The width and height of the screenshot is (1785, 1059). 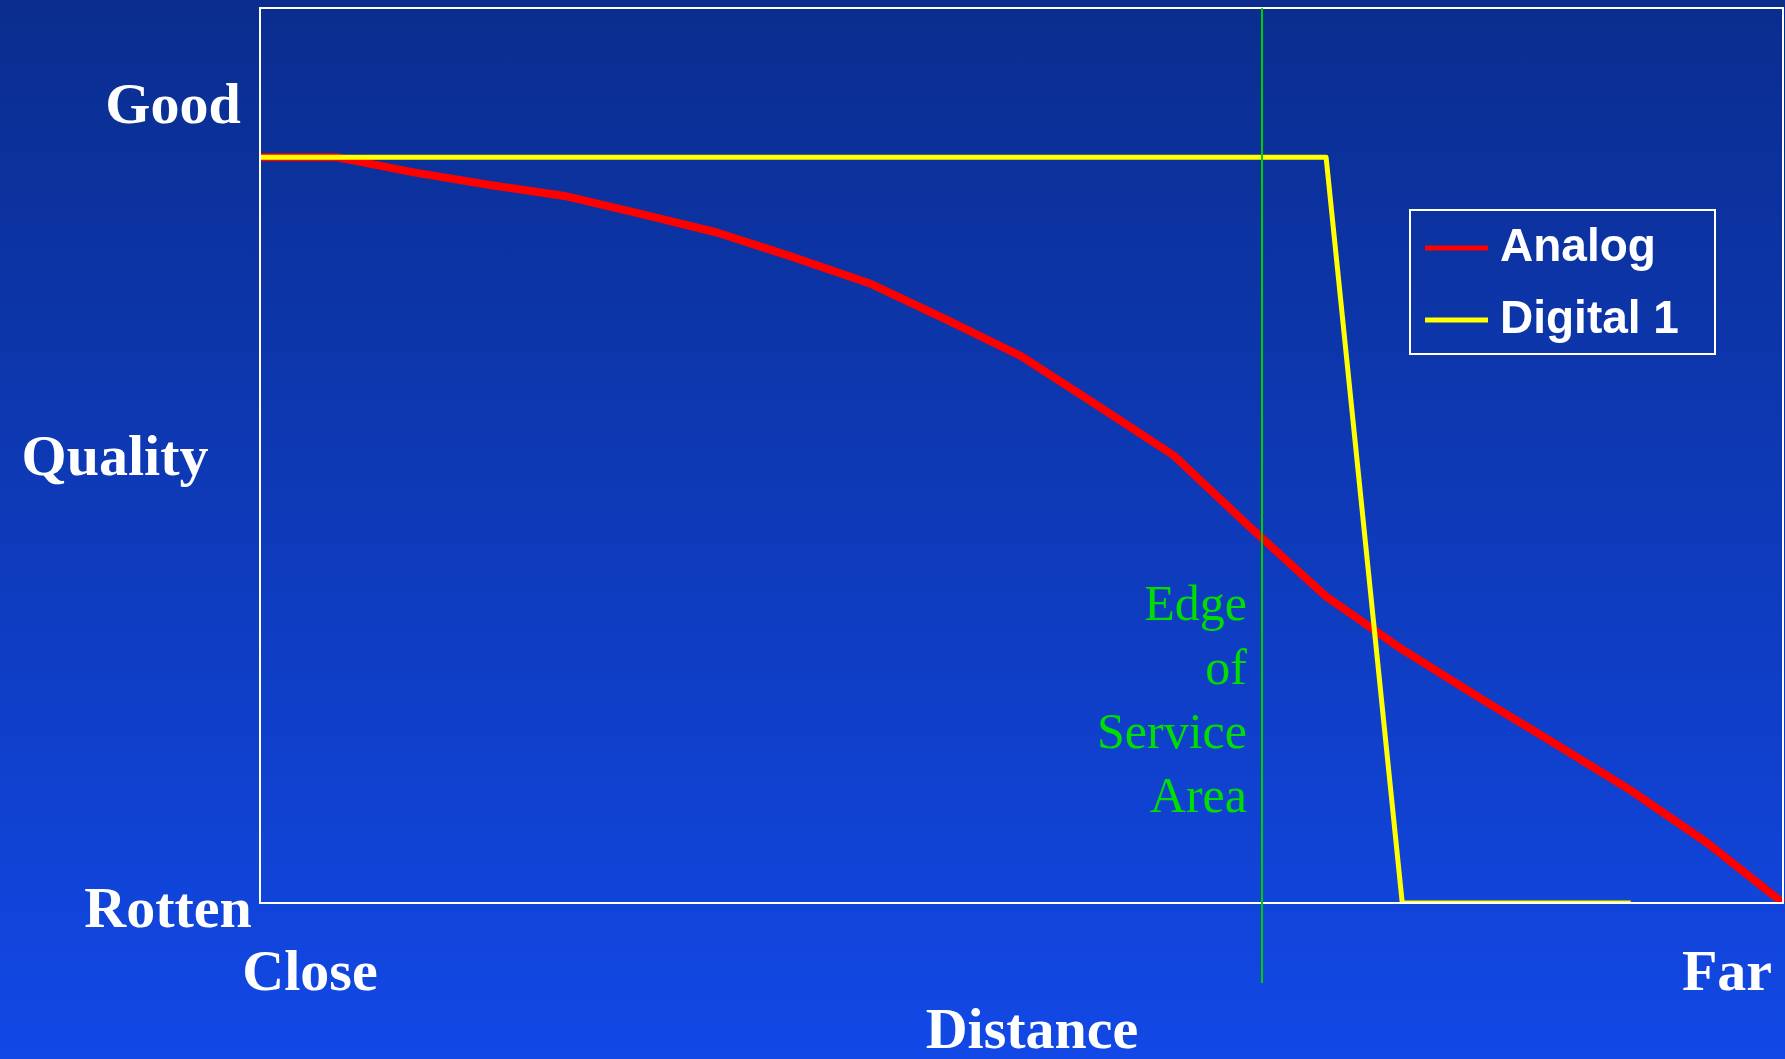 I want to click on x-axis-title: Distance, so click(x=1032, y=1027).